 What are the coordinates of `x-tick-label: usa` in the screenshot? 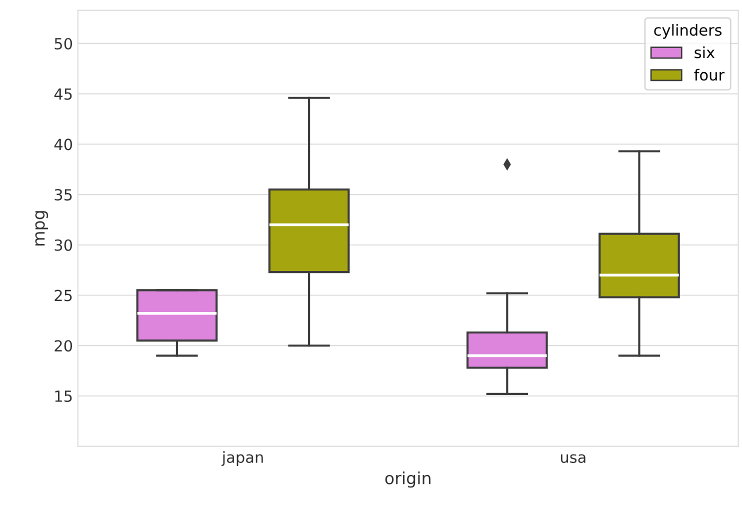 It's located at (573, 458).